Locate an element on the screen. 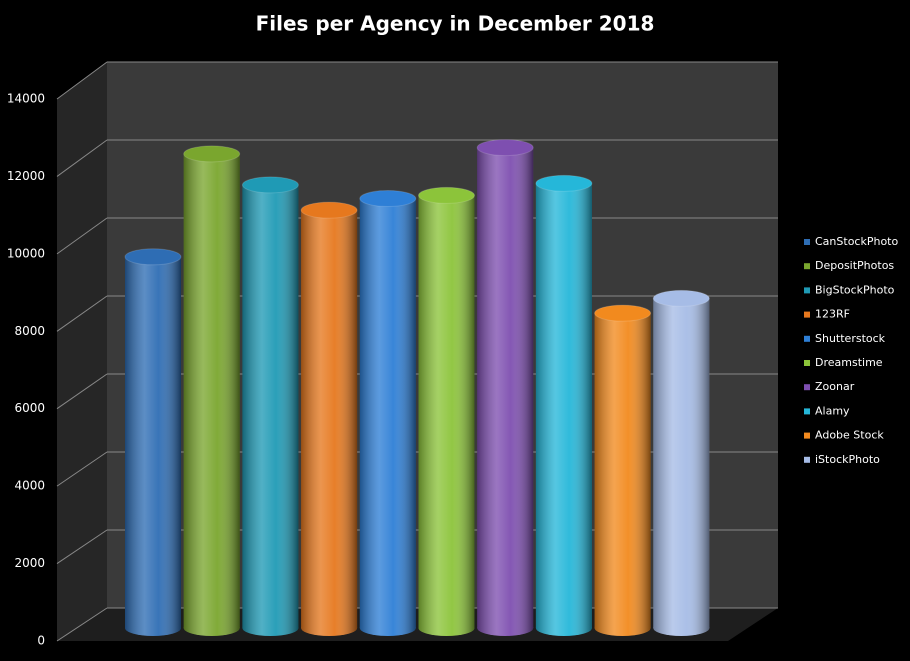 The height and width of the screenshot is (661, 910). y-tick-label: 14000 is located at coordinates (26, 99).